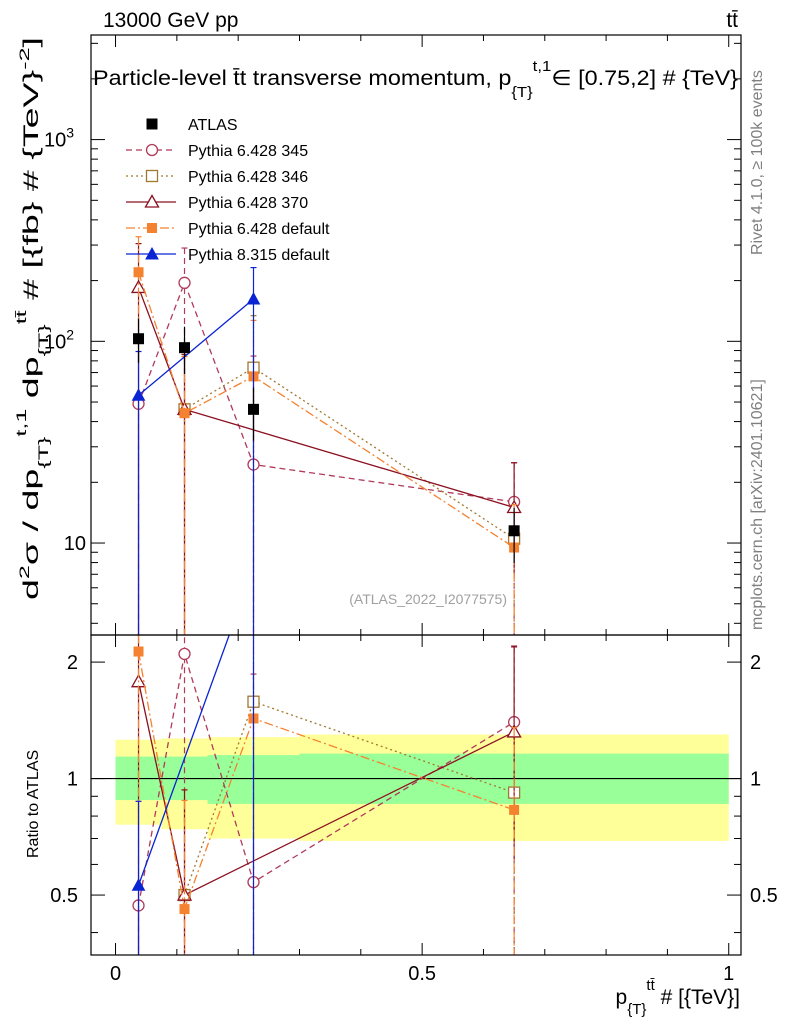 Image resolution: width=786 pixels, height=1024 pixels. I want to click on series-4-ratio, so click(193, 795).